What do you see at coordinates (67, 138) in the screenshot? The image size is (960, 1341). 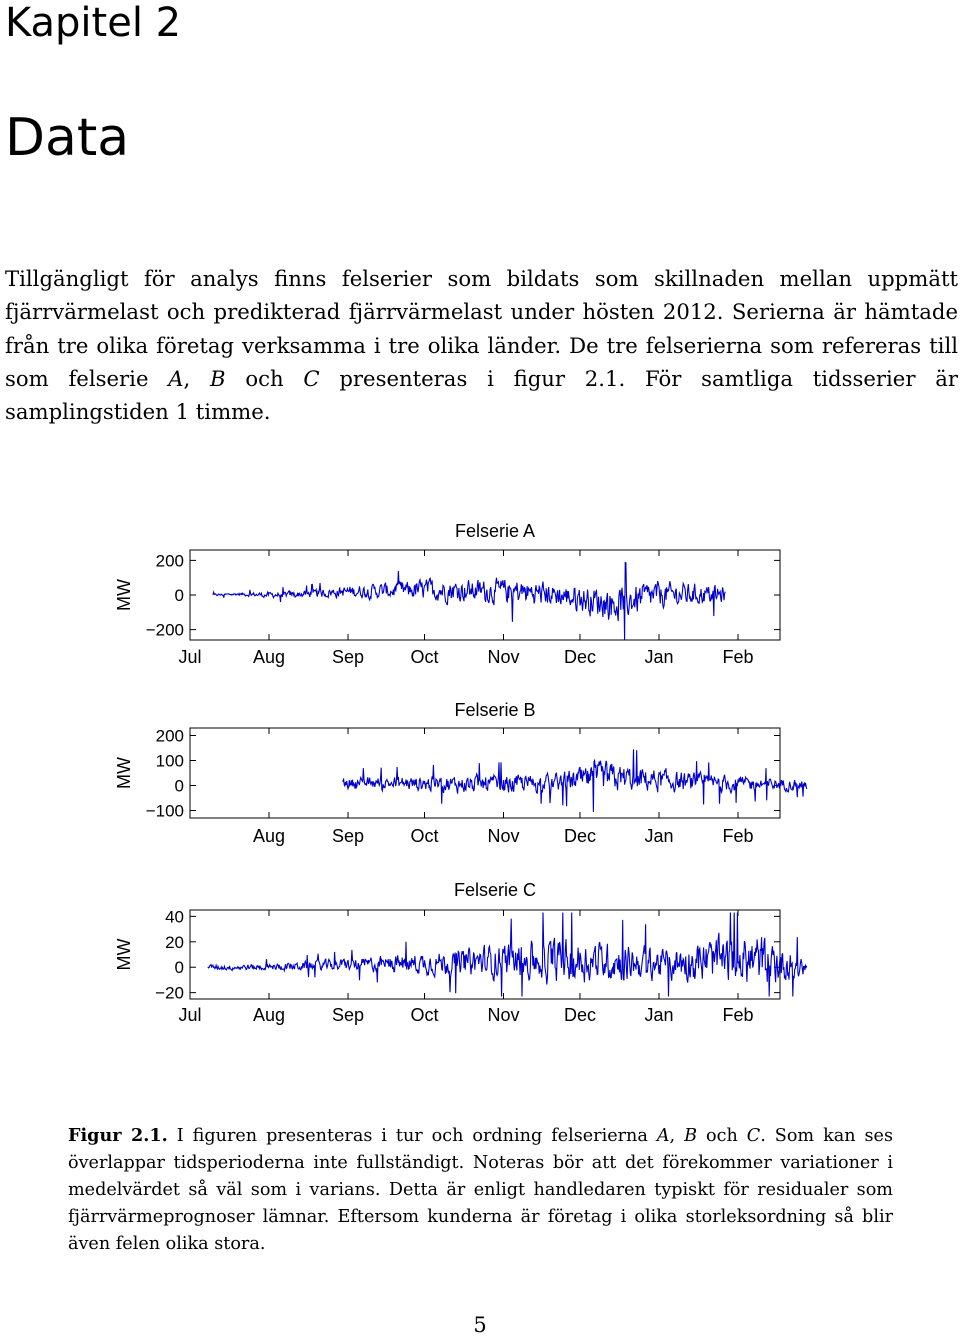 I see `page-title: Data` at bounding box center [67, 138].